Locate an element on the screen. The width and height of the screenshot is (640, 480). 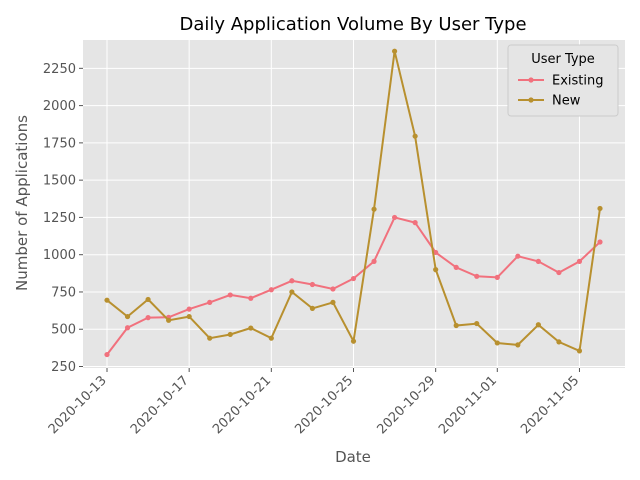
y-tick-label: 1750 is located at coordinates (59, 143).